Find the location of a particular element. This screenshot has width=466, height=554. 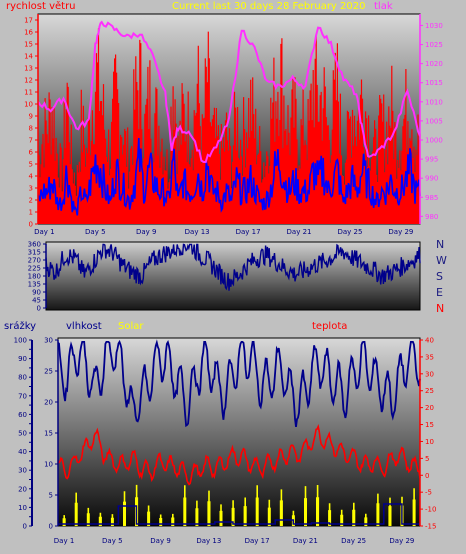

humidity-series is located at coordinates (239, 383).